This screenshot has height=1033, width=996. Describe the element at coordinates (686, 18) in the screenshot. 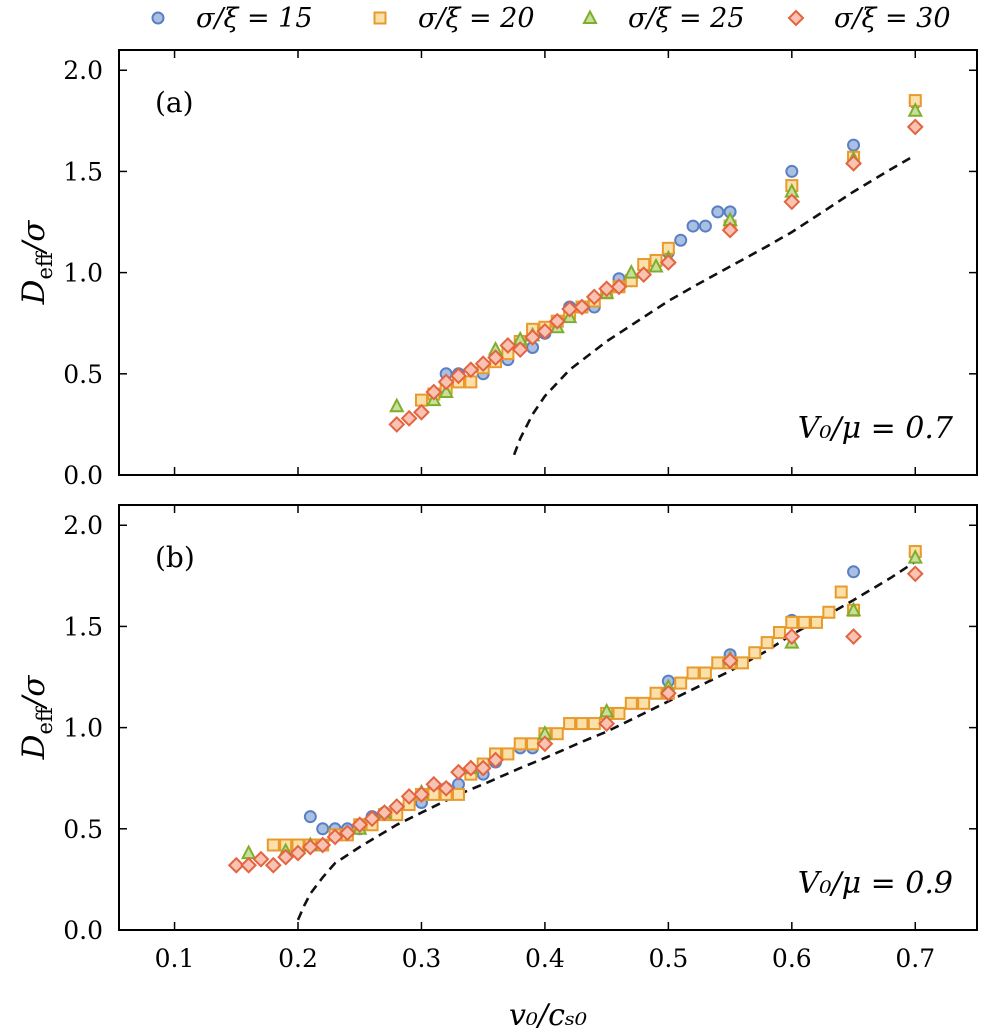

I see `legend-label: σ/ξ = 25` at that location.